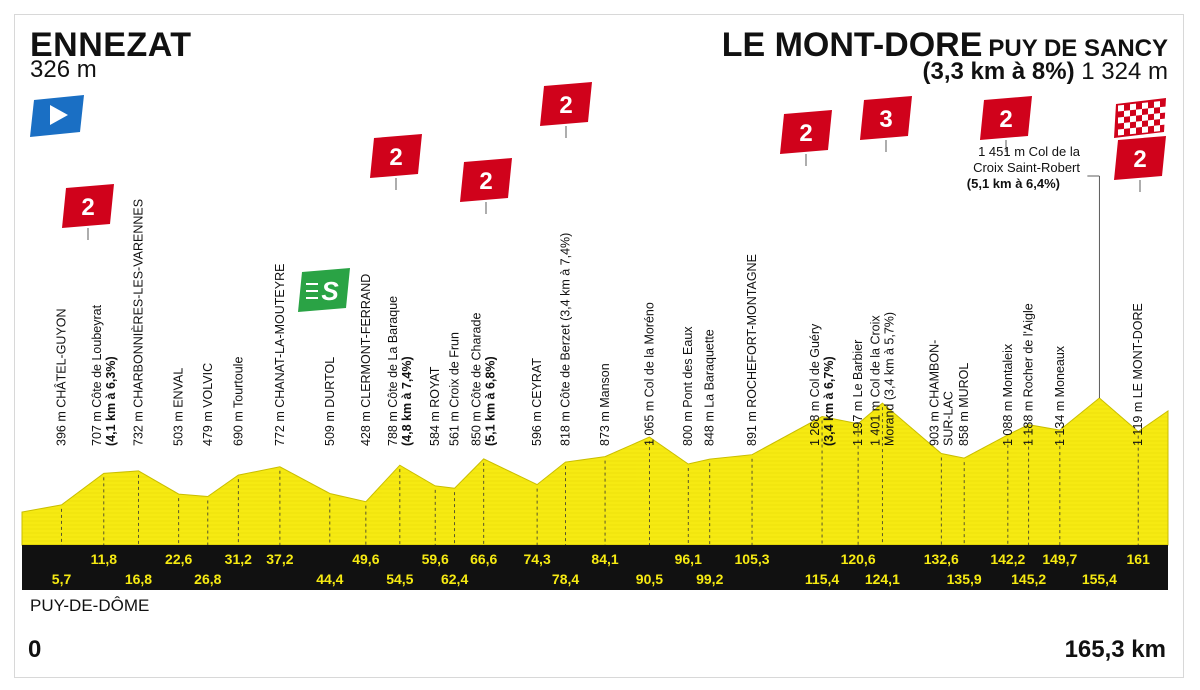 This screenshot has width=1200, height=690. I want to click on lower-km-label: 78,4, so click(565, 579).